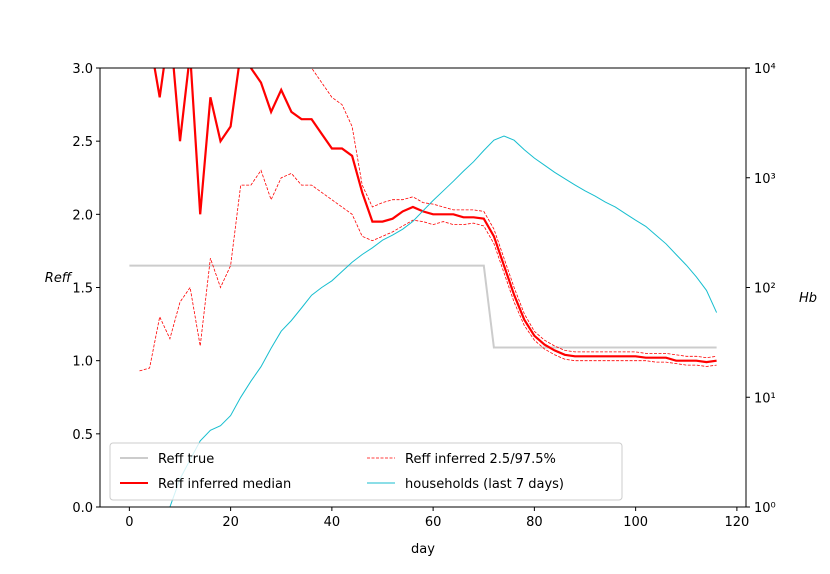 The height and width of the screenshot is (574, 830). Describe the element at coordinates (186, 459) in the screenshot. I see `legend-label: Reff true` at that location.